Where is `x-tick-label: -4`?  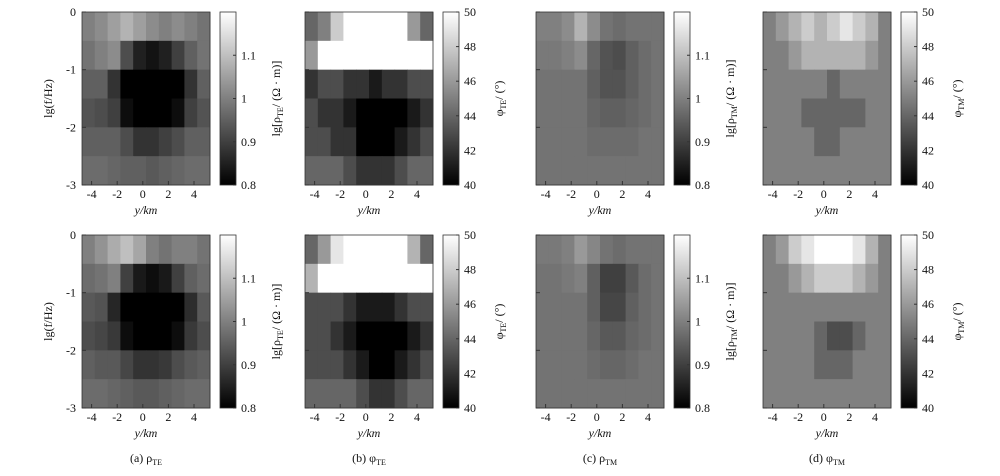 x-tick-label: -4 is located at coordinates (546, 417).